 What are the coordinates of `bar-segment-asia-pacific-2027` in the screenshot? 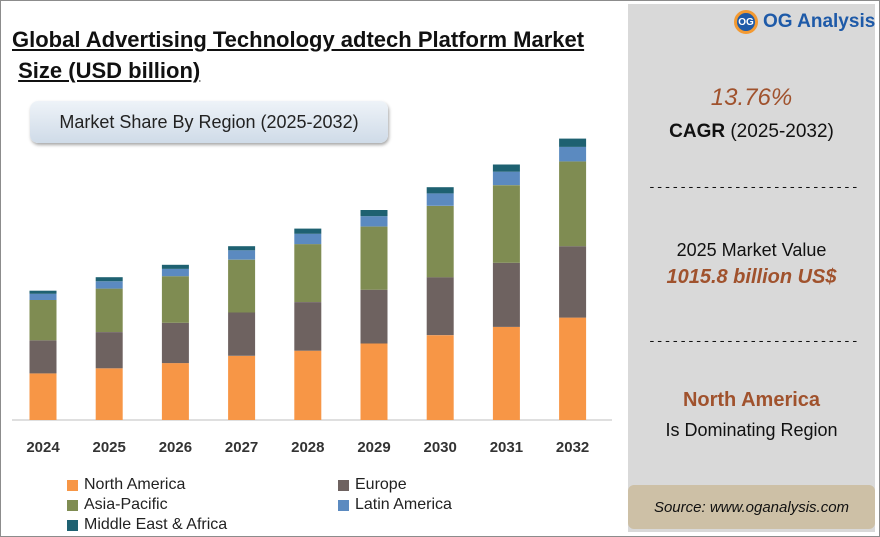 It's located at (242, 286).